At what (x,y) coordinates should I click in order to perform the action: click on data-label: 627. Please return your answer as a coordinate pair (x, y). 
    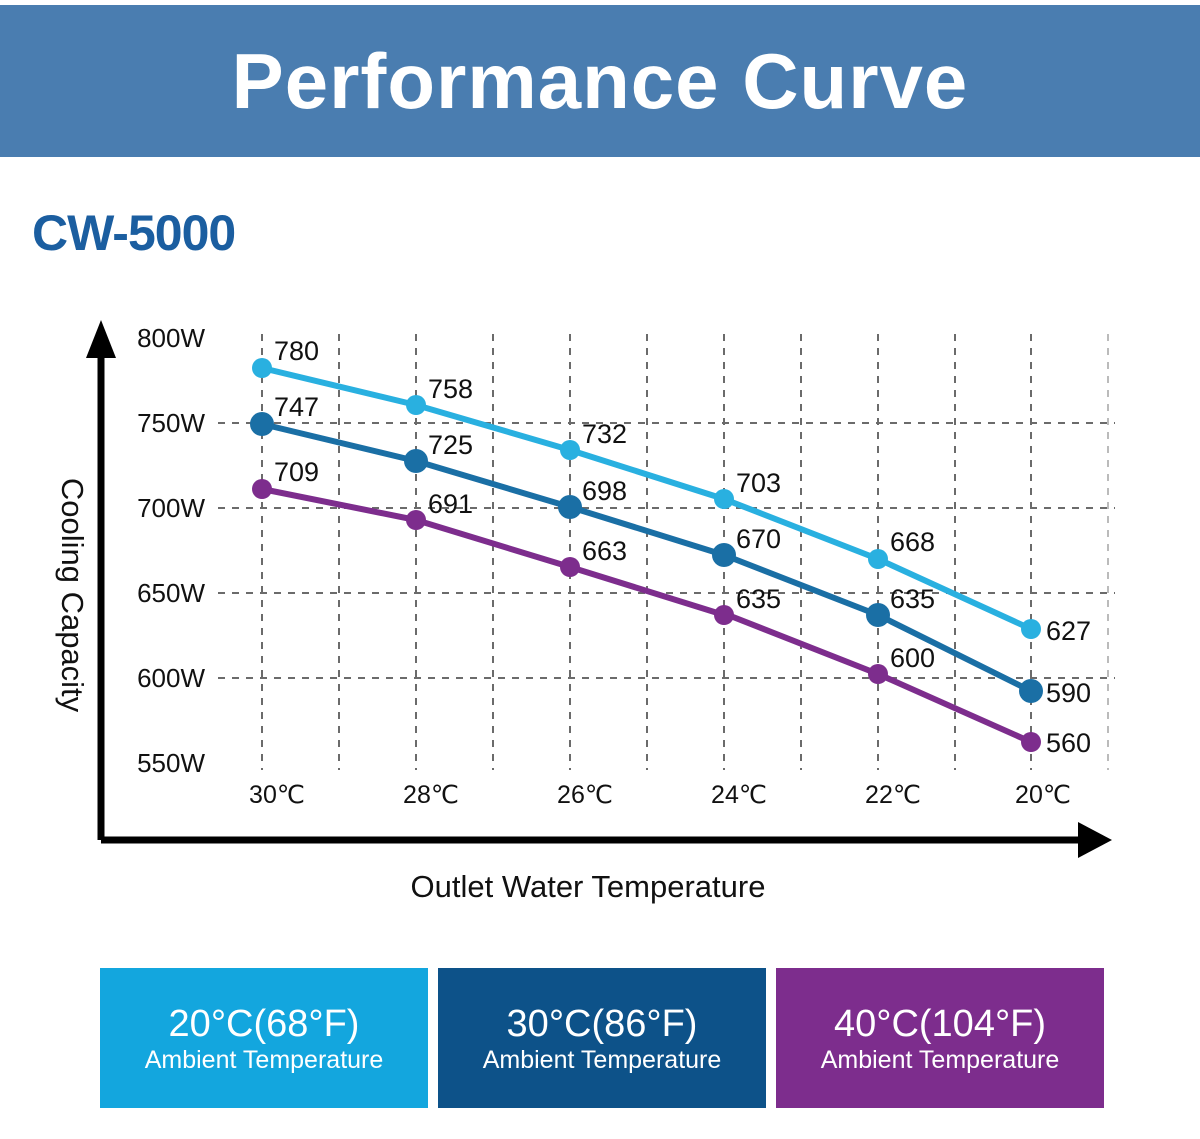
    Looking at the image, I should click on (1068, 631).